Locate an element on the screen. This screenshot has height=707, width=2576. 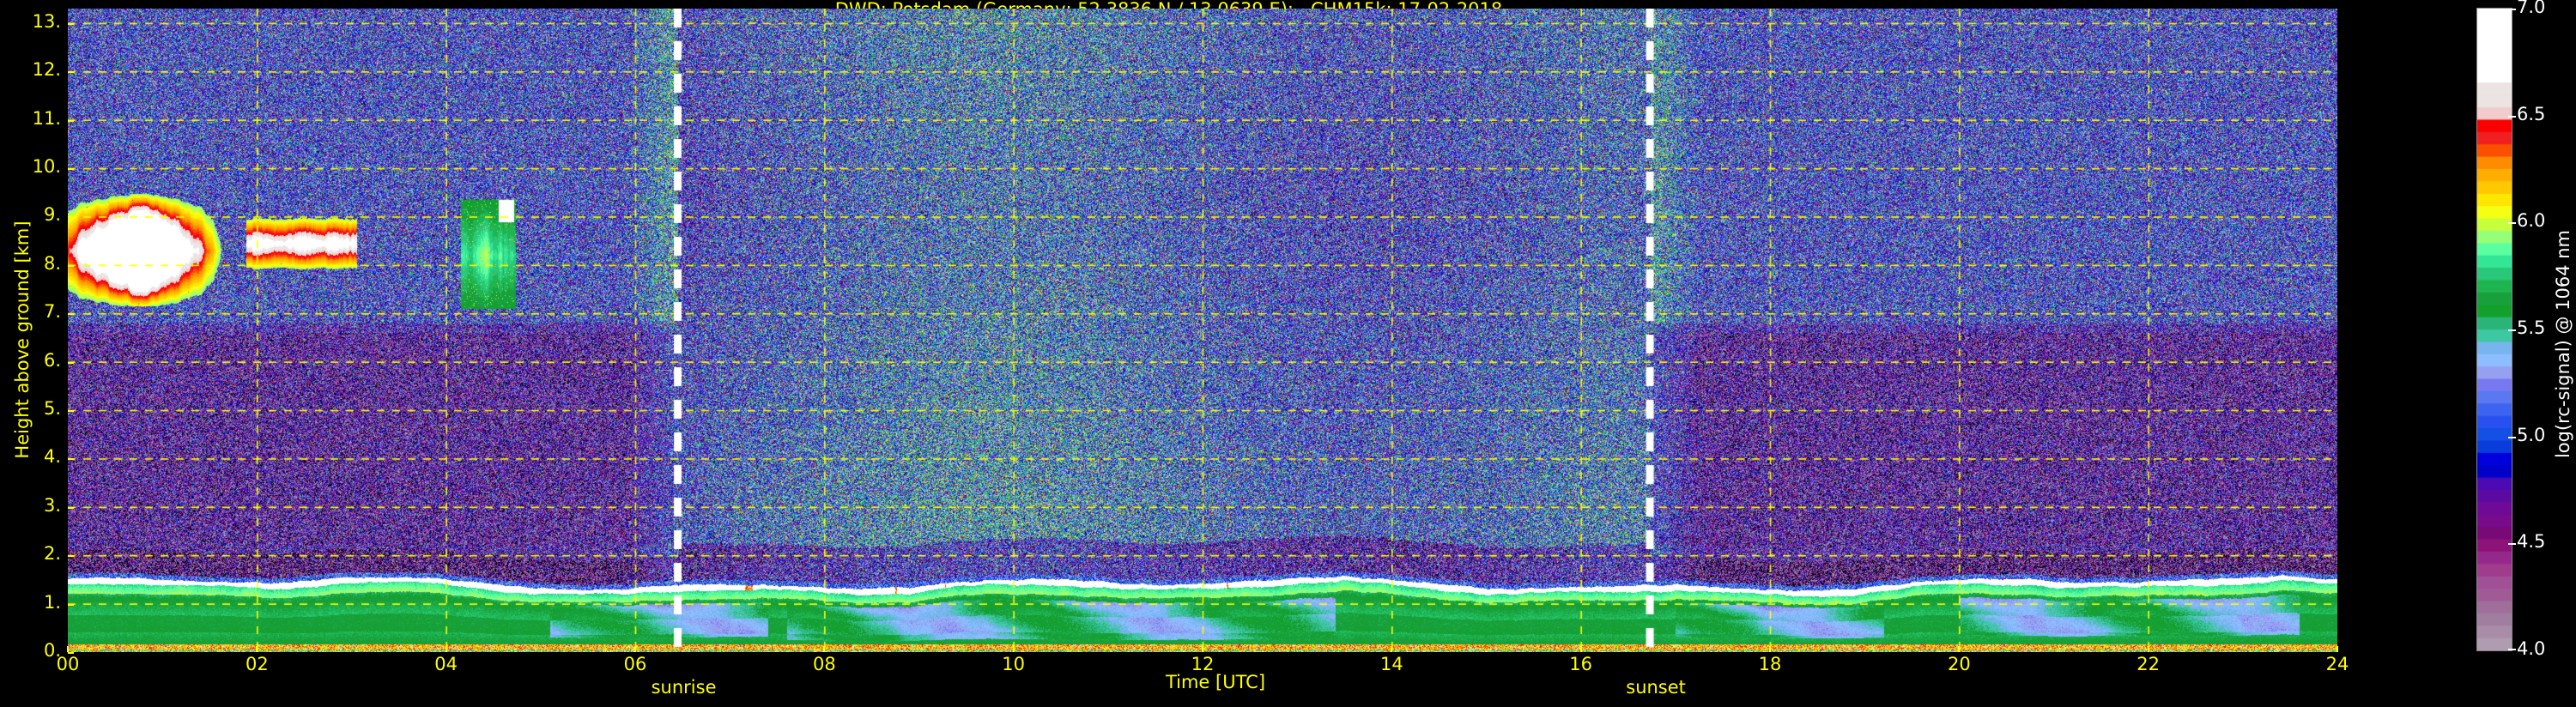
colorbar-tick-label: 5.5 is located at coordinates (2531, 327).